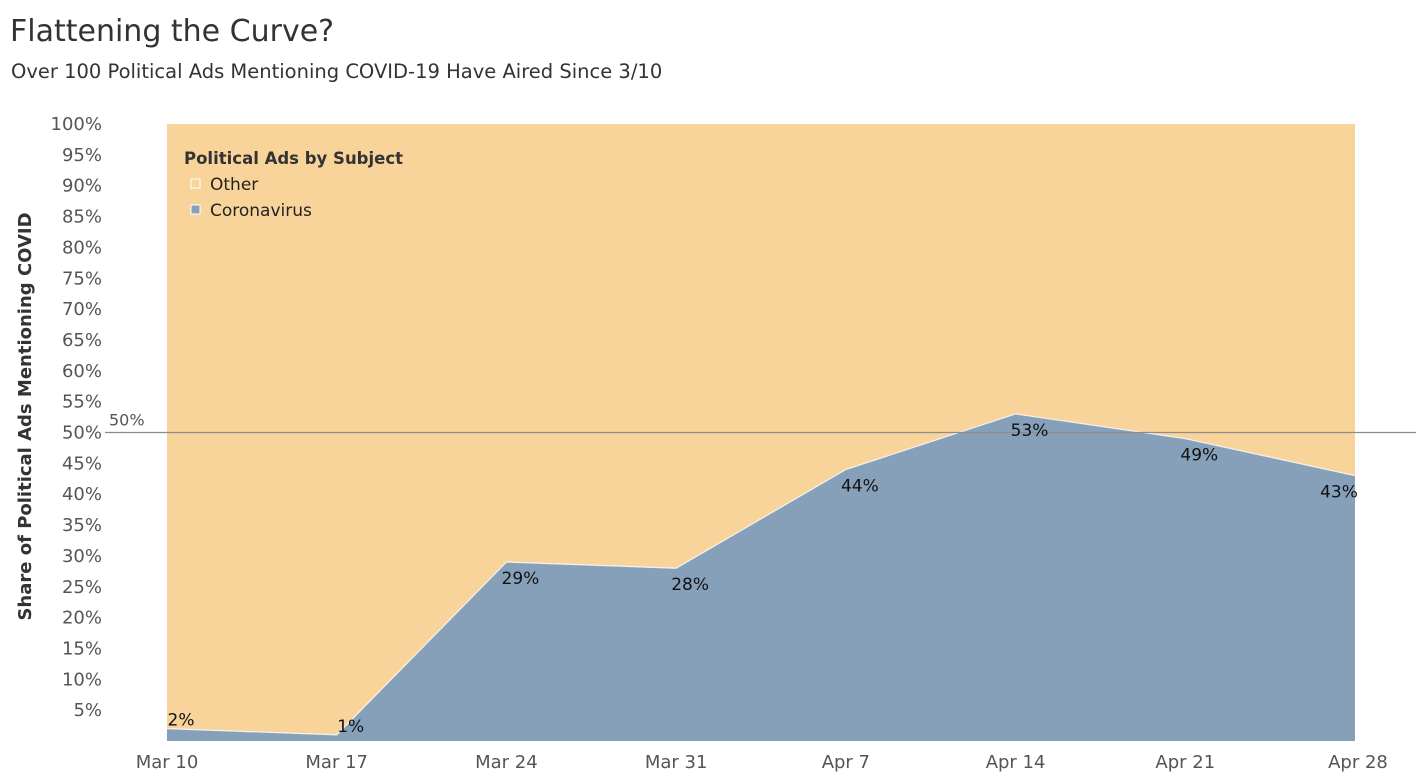 The height and width of the screenshot is (783, 1424). Describe the element at coordinates (82, 155) in the screenshot. I see `y-tick-label: 95%` at that location.